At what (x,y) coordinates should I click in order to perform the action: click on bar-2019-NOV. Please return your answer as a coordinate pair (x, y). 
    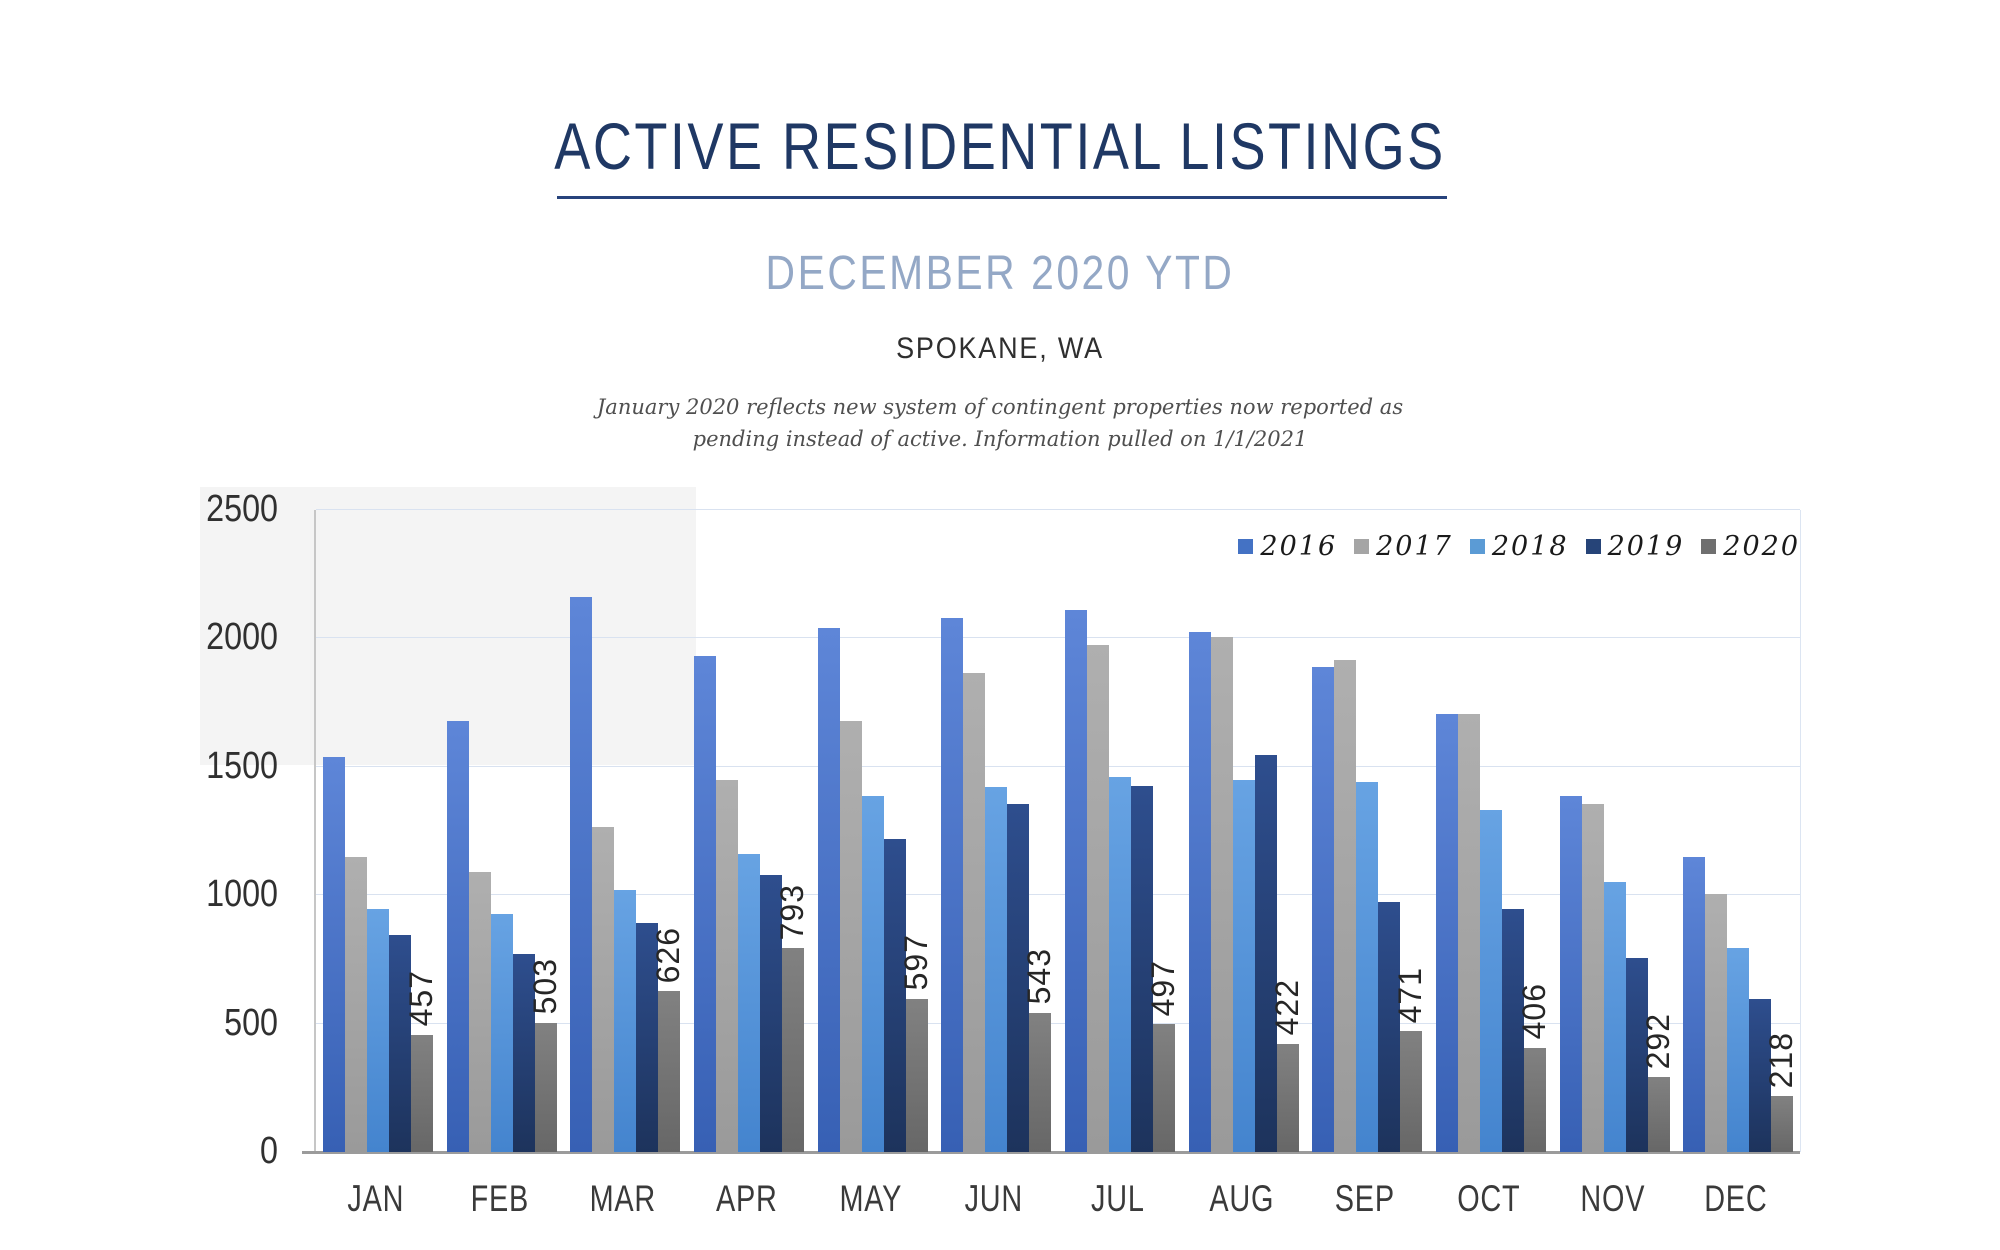
    Looking at the image, I should click on (1636, 1055).